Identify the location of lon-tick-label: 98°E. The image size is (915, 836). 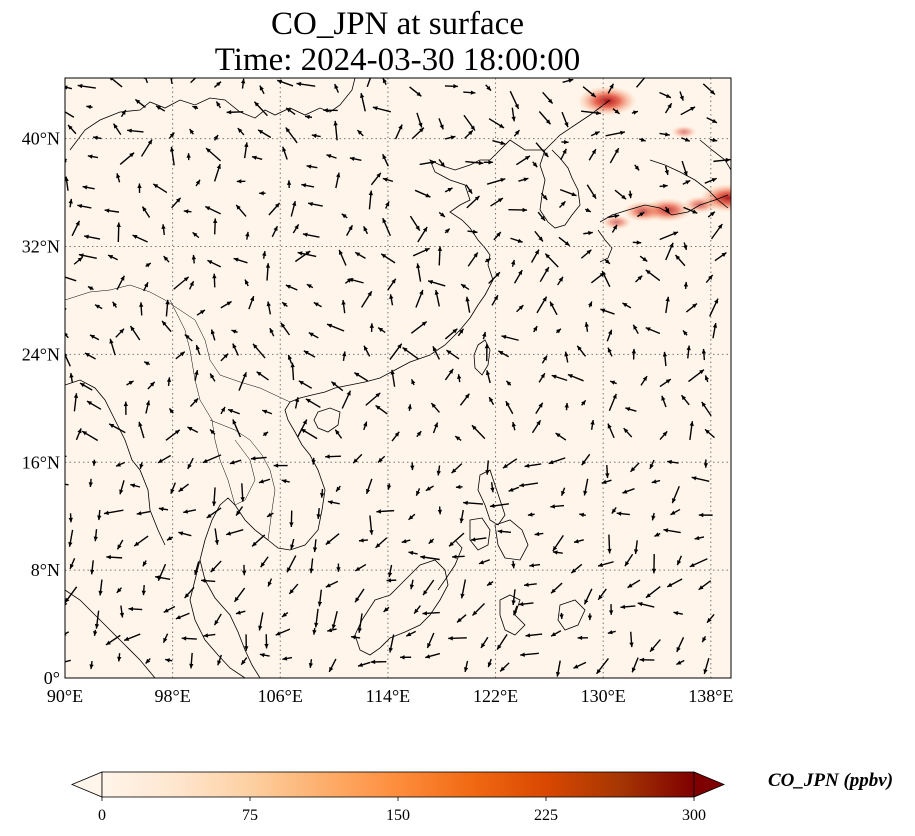
(173, 696).